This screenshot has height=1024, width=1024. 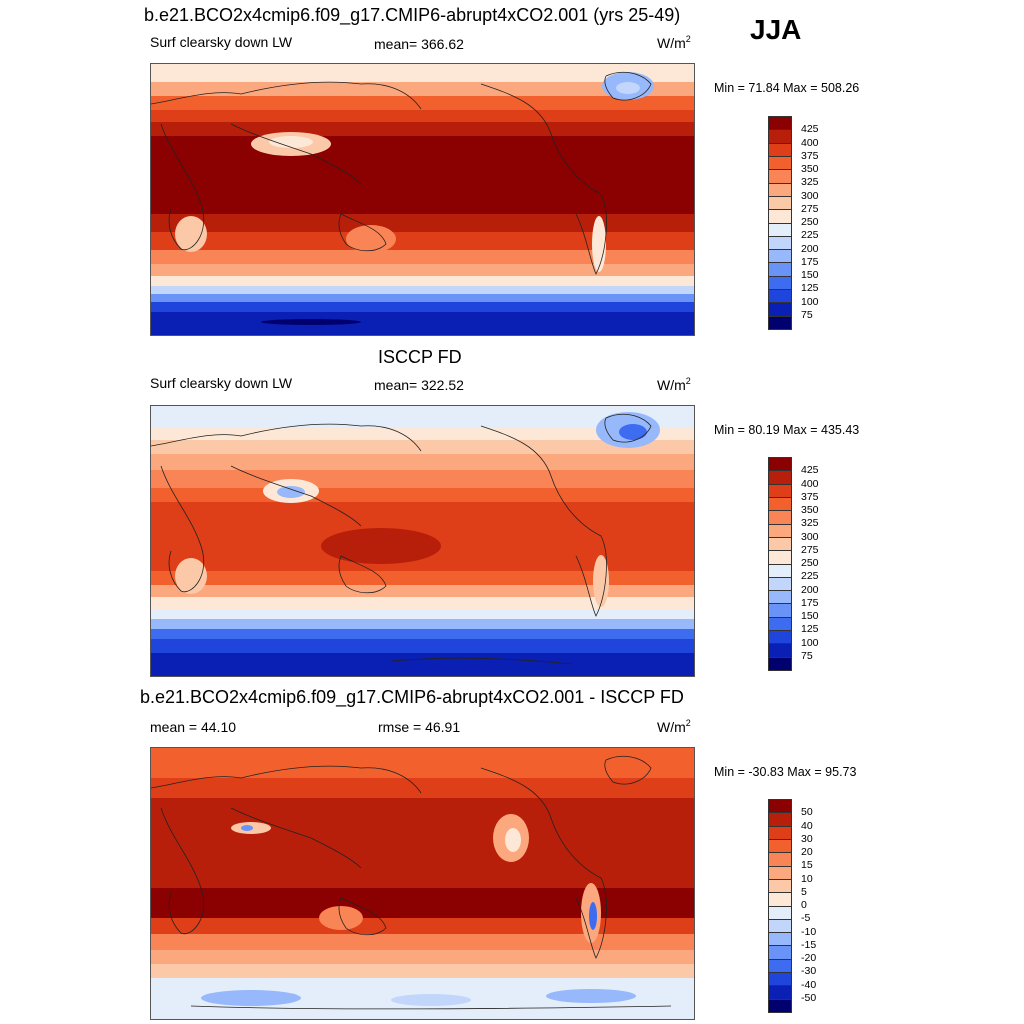 I want to click on colorbar-tick-label: 400, so click(x=810, y=483).